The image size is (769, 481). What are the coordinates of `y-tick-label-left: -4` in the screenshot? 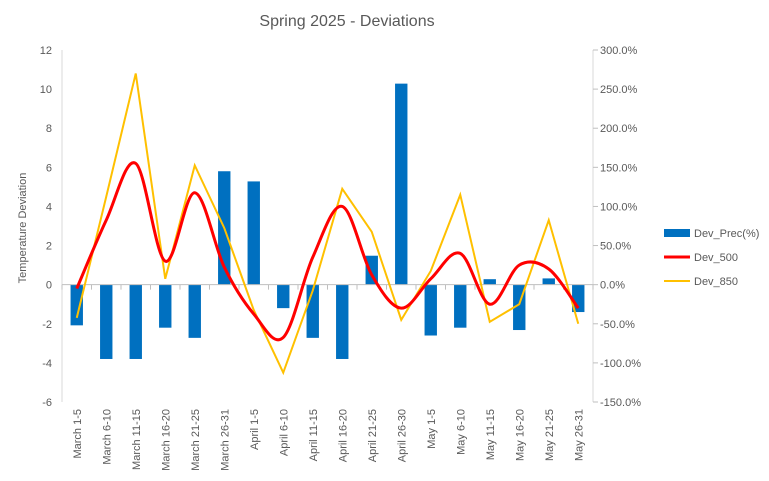 It's located at (47, 364).